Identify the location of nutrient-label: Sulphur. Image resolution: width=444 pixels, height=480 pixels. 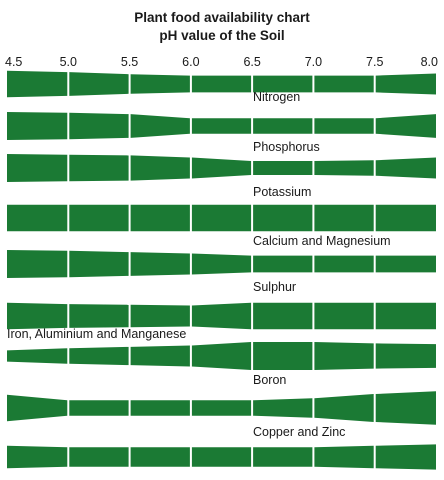
(274, 287).